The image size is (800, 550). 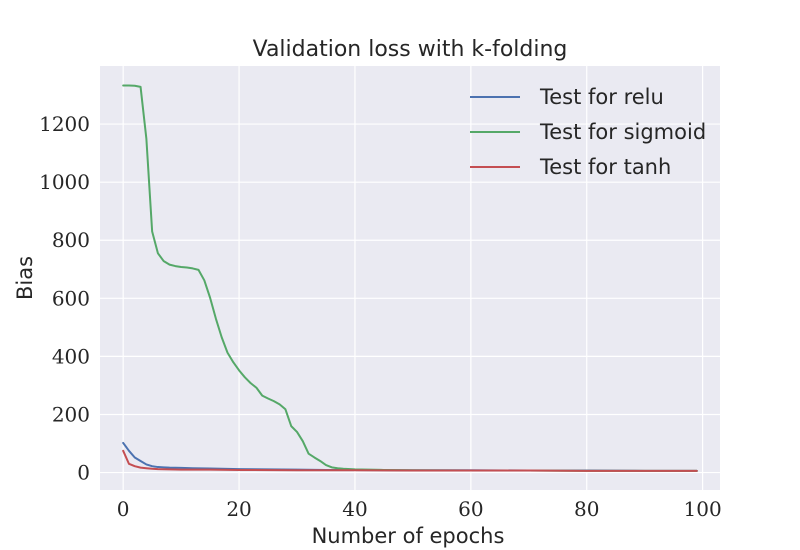 What do you see at coordinates (238, 509) in the screenshot?
I see `x-tick-label: 20` at bounding box center [238, 509].